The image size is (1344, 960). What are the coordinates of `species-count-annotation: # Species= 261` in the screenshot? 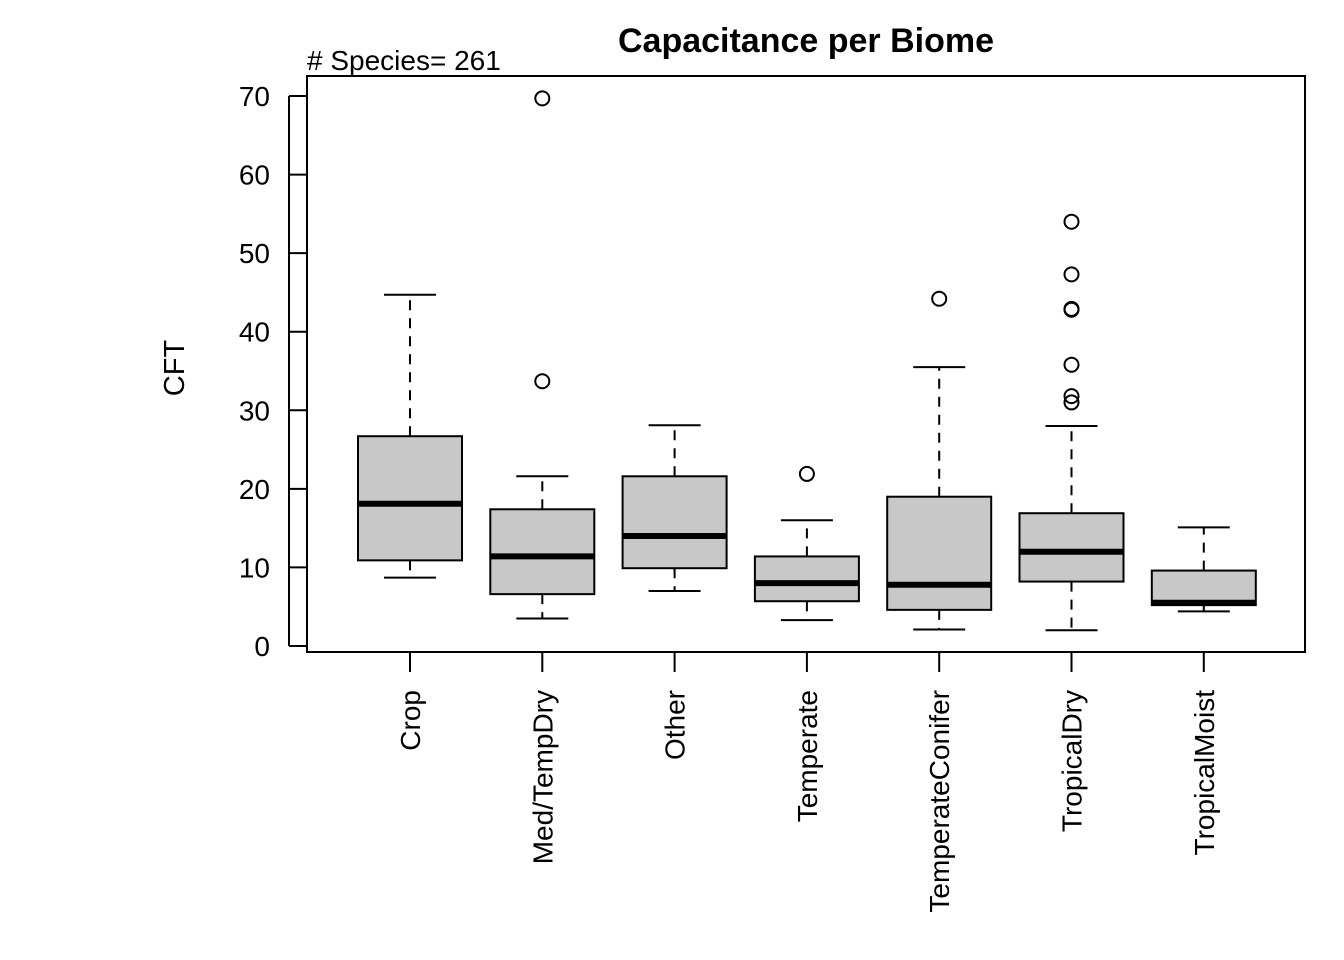 It's located at (404, 60).